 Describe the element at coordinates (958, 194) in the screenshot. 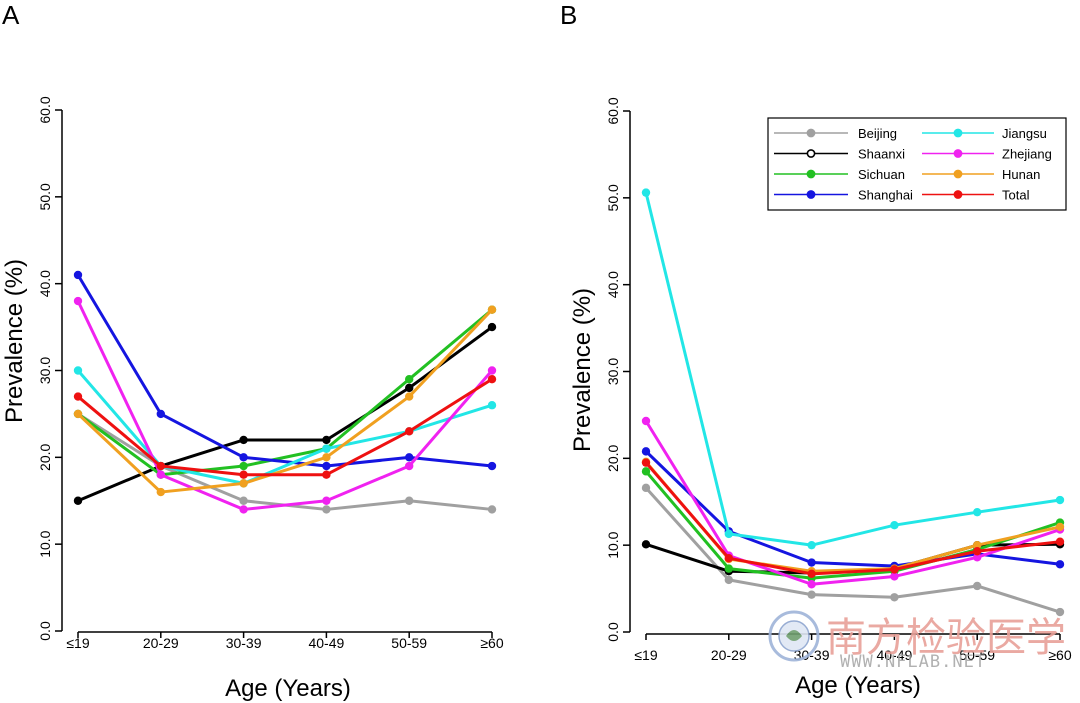

I see `legend-marker-total` at that location.